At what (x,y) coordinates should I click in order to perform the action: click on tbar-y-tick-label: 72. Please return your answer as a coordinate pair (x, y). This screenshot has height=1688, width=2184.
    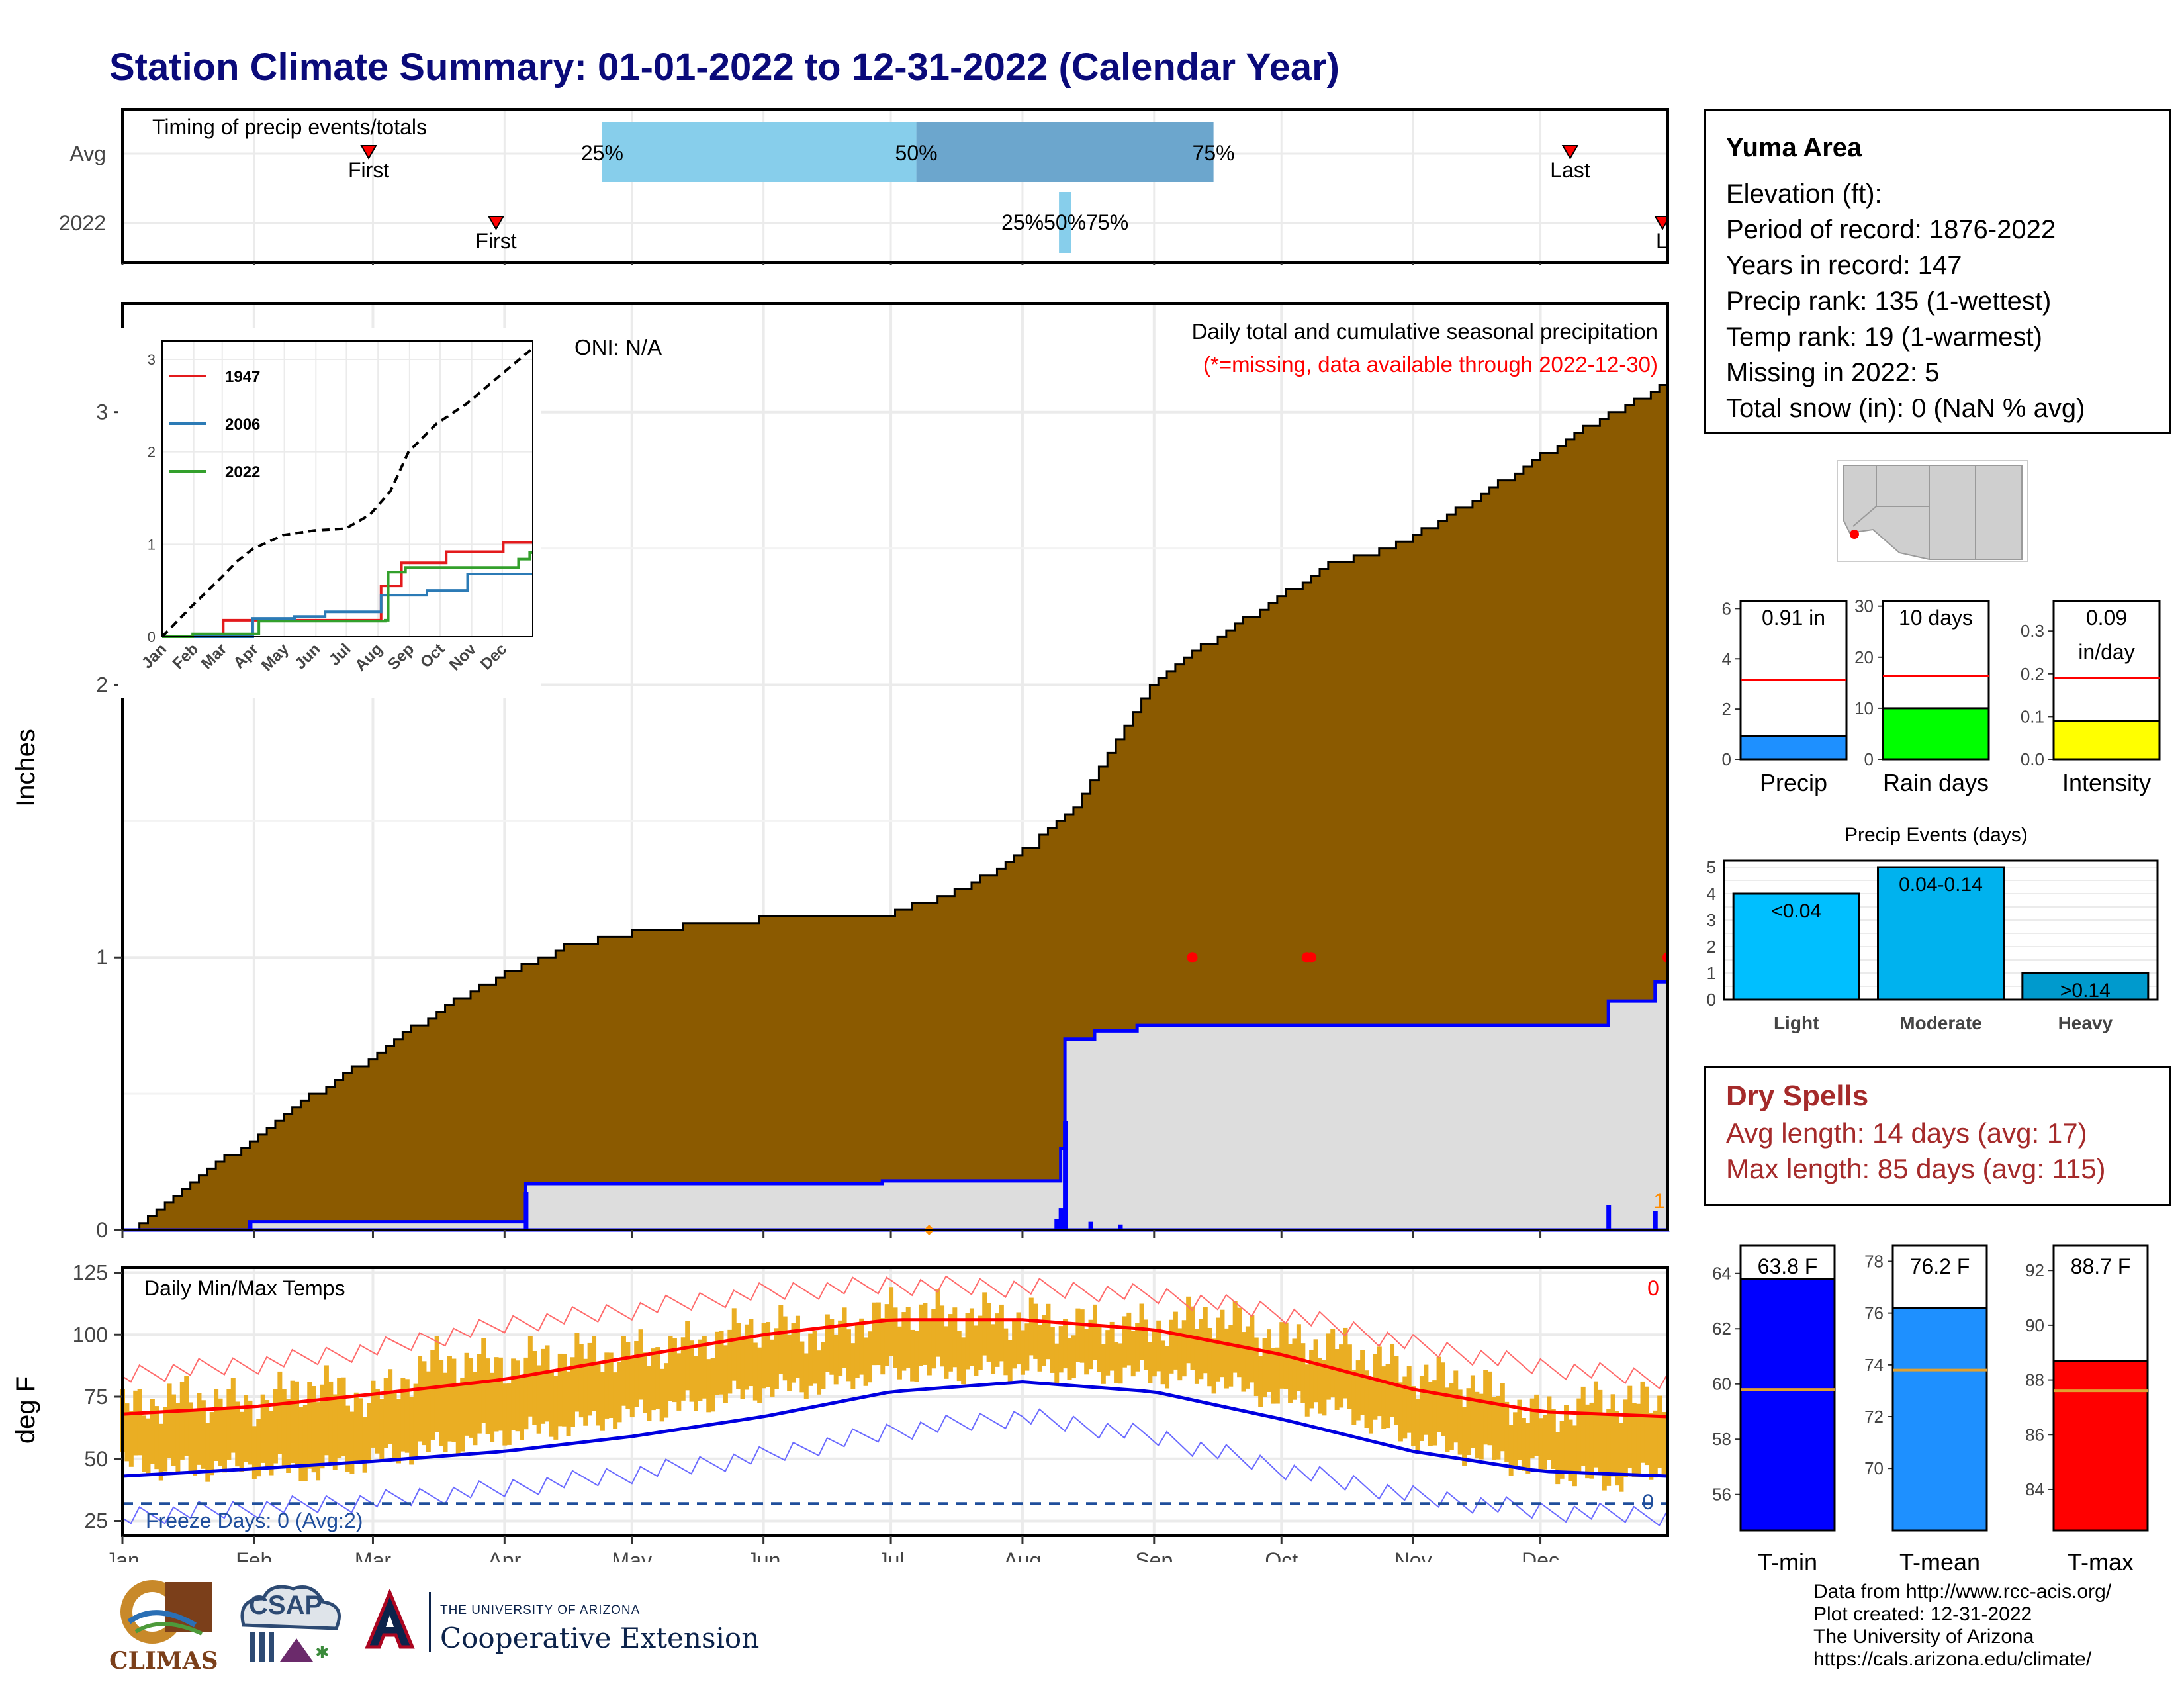
    Looking at the image, I should click on (1874, 1417).